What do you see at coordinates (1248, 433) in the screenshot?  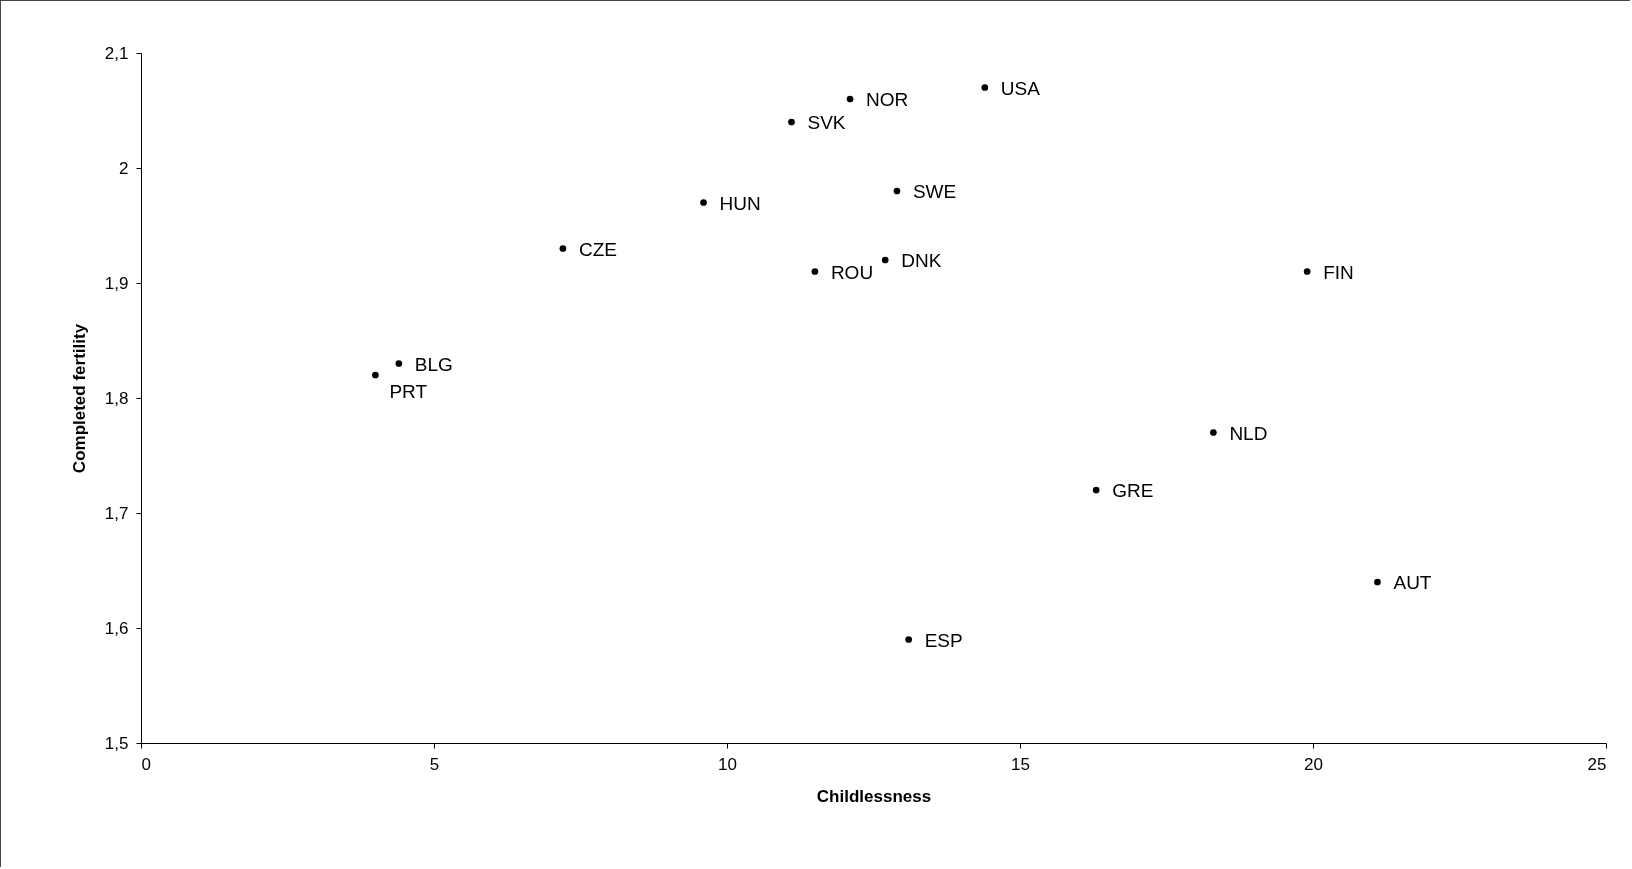 I see `annotation: NLD` at bounding box center [1248, 433].